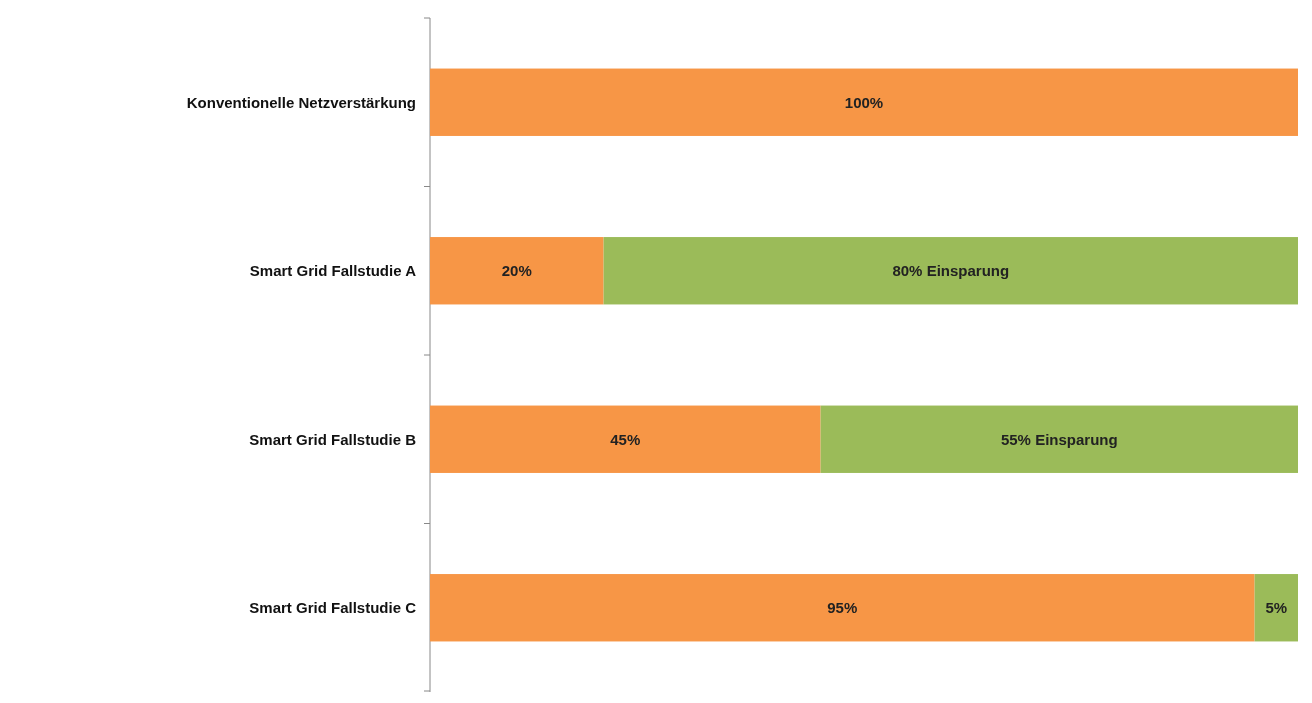 Image resolution: width=1312 pixels, height=703 pixels. I want to click on y-tick-label: Smart Grid Fallstudie B, so click(333, 439).